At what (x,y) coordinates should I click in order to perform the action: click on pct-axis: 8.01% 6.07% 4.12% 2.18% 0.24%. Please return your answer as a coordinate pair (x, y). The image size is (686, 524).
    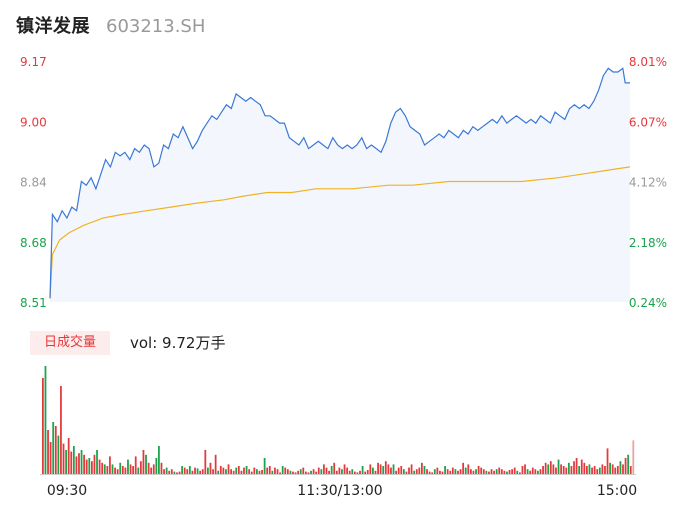
    Looking at the image, I should click on (648, 182).